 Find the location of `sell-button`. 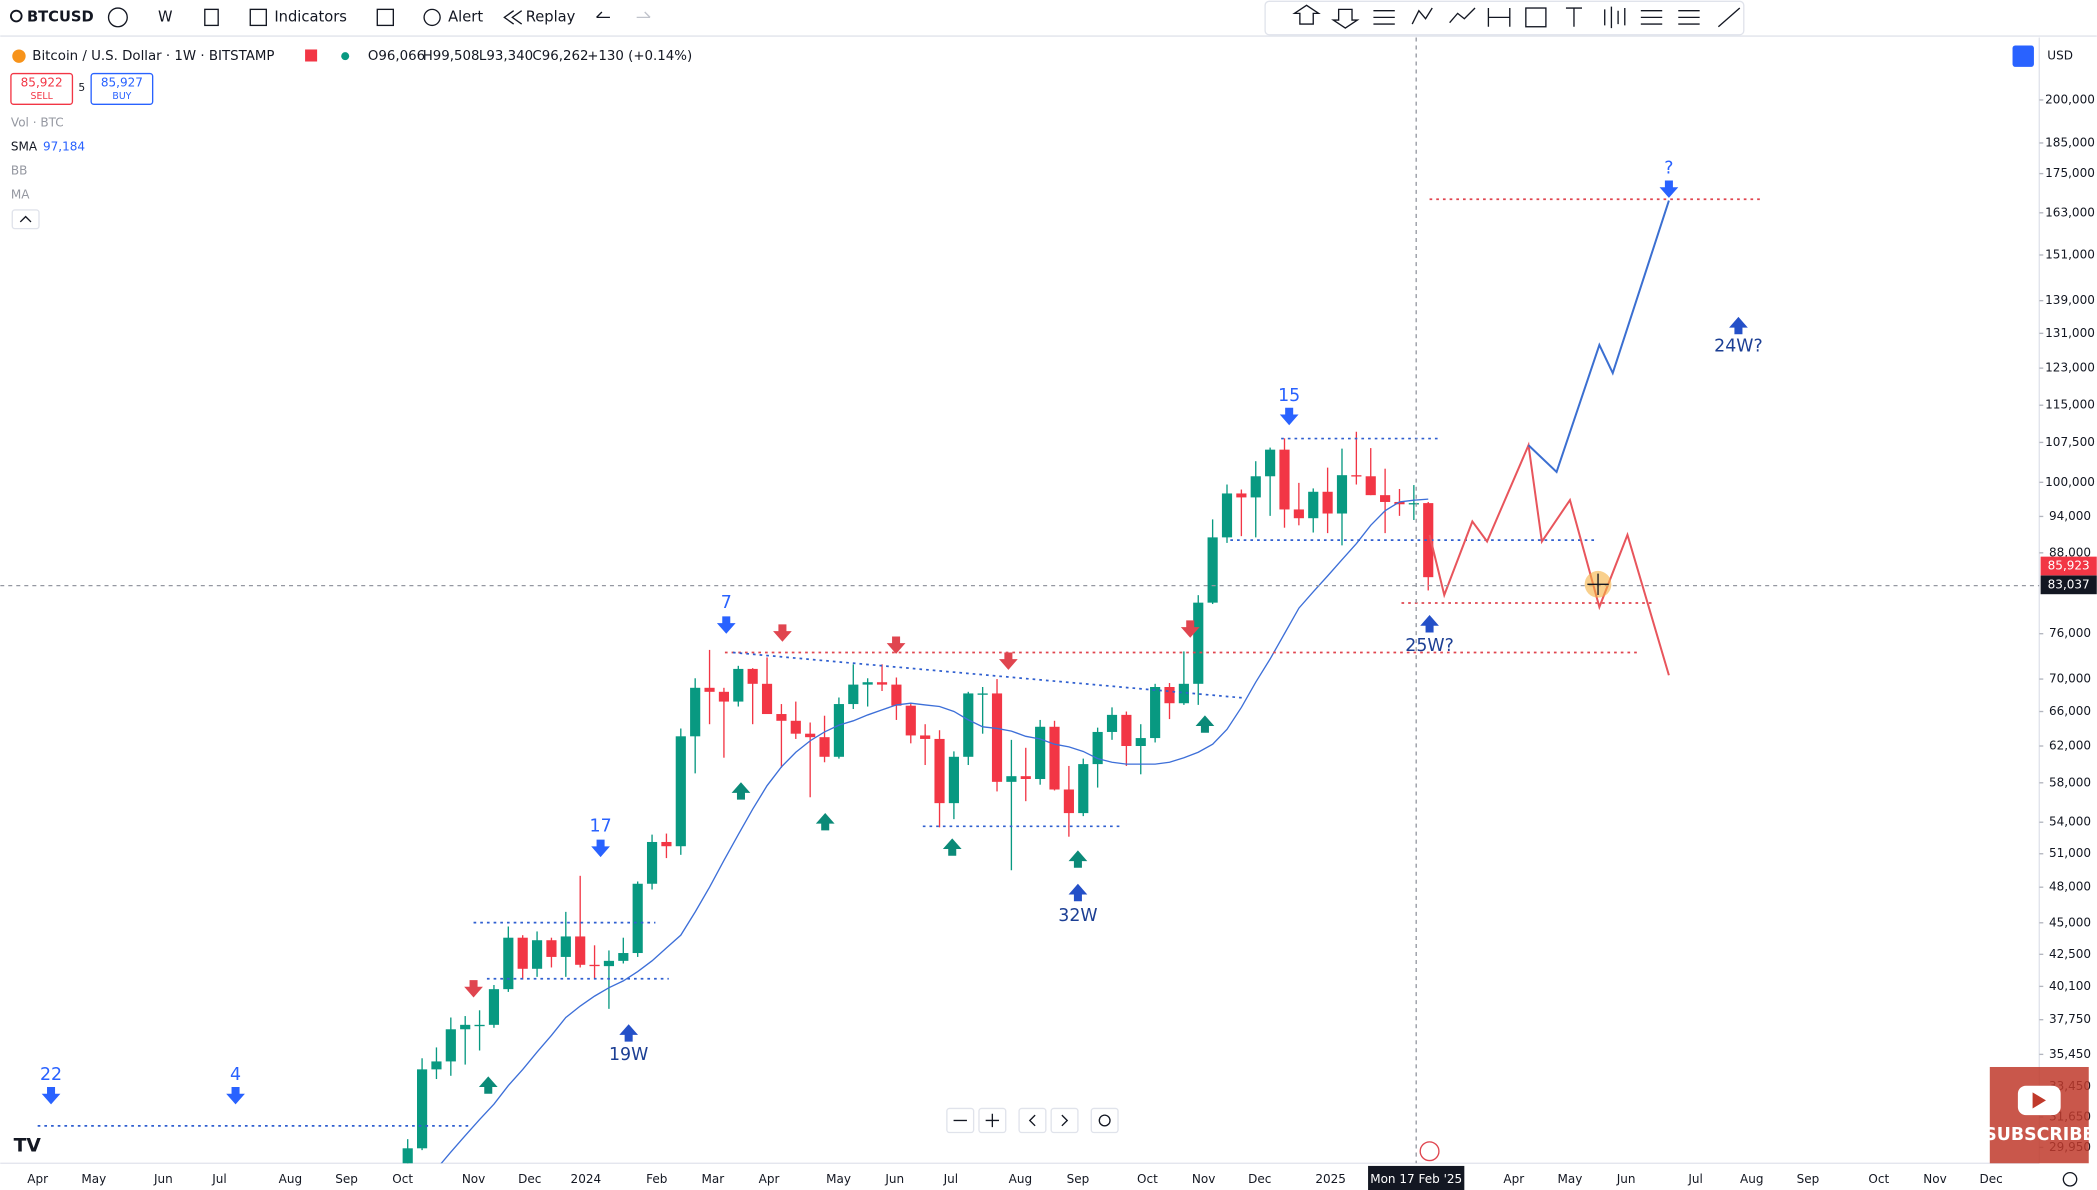

sell-button is located at coordinates (42, 88).